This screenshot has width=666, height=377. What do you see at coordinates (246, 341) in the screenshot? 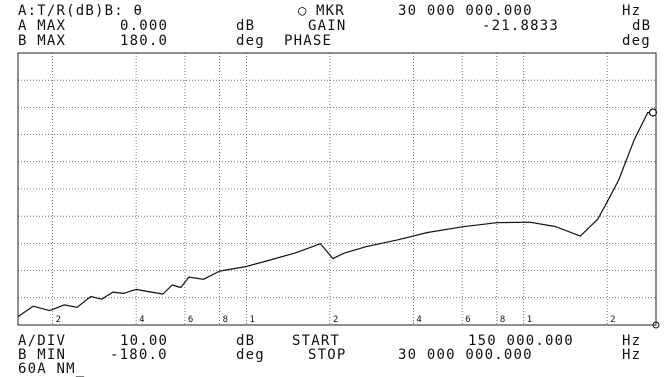
I see `a-div-unit: dB` at bounding box center [246, 341].